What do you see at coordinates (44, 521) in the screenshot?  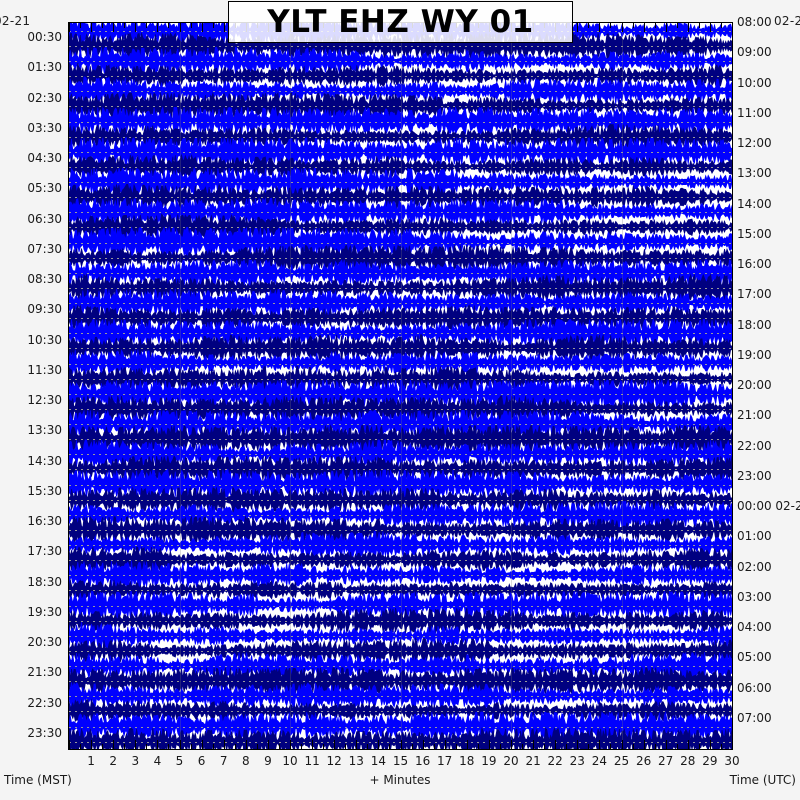 I see `mst-time-label: 16:30` at bounding box center [44, 521].